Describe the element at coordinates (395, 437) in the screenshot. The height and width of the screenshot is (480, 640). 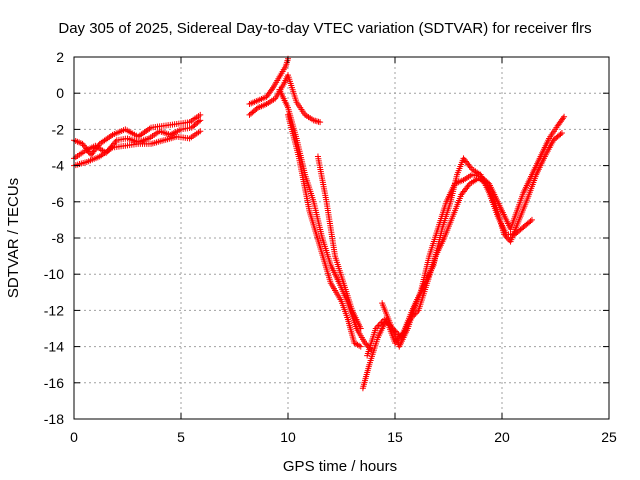
I see `x-tick-label: 15` at that location.